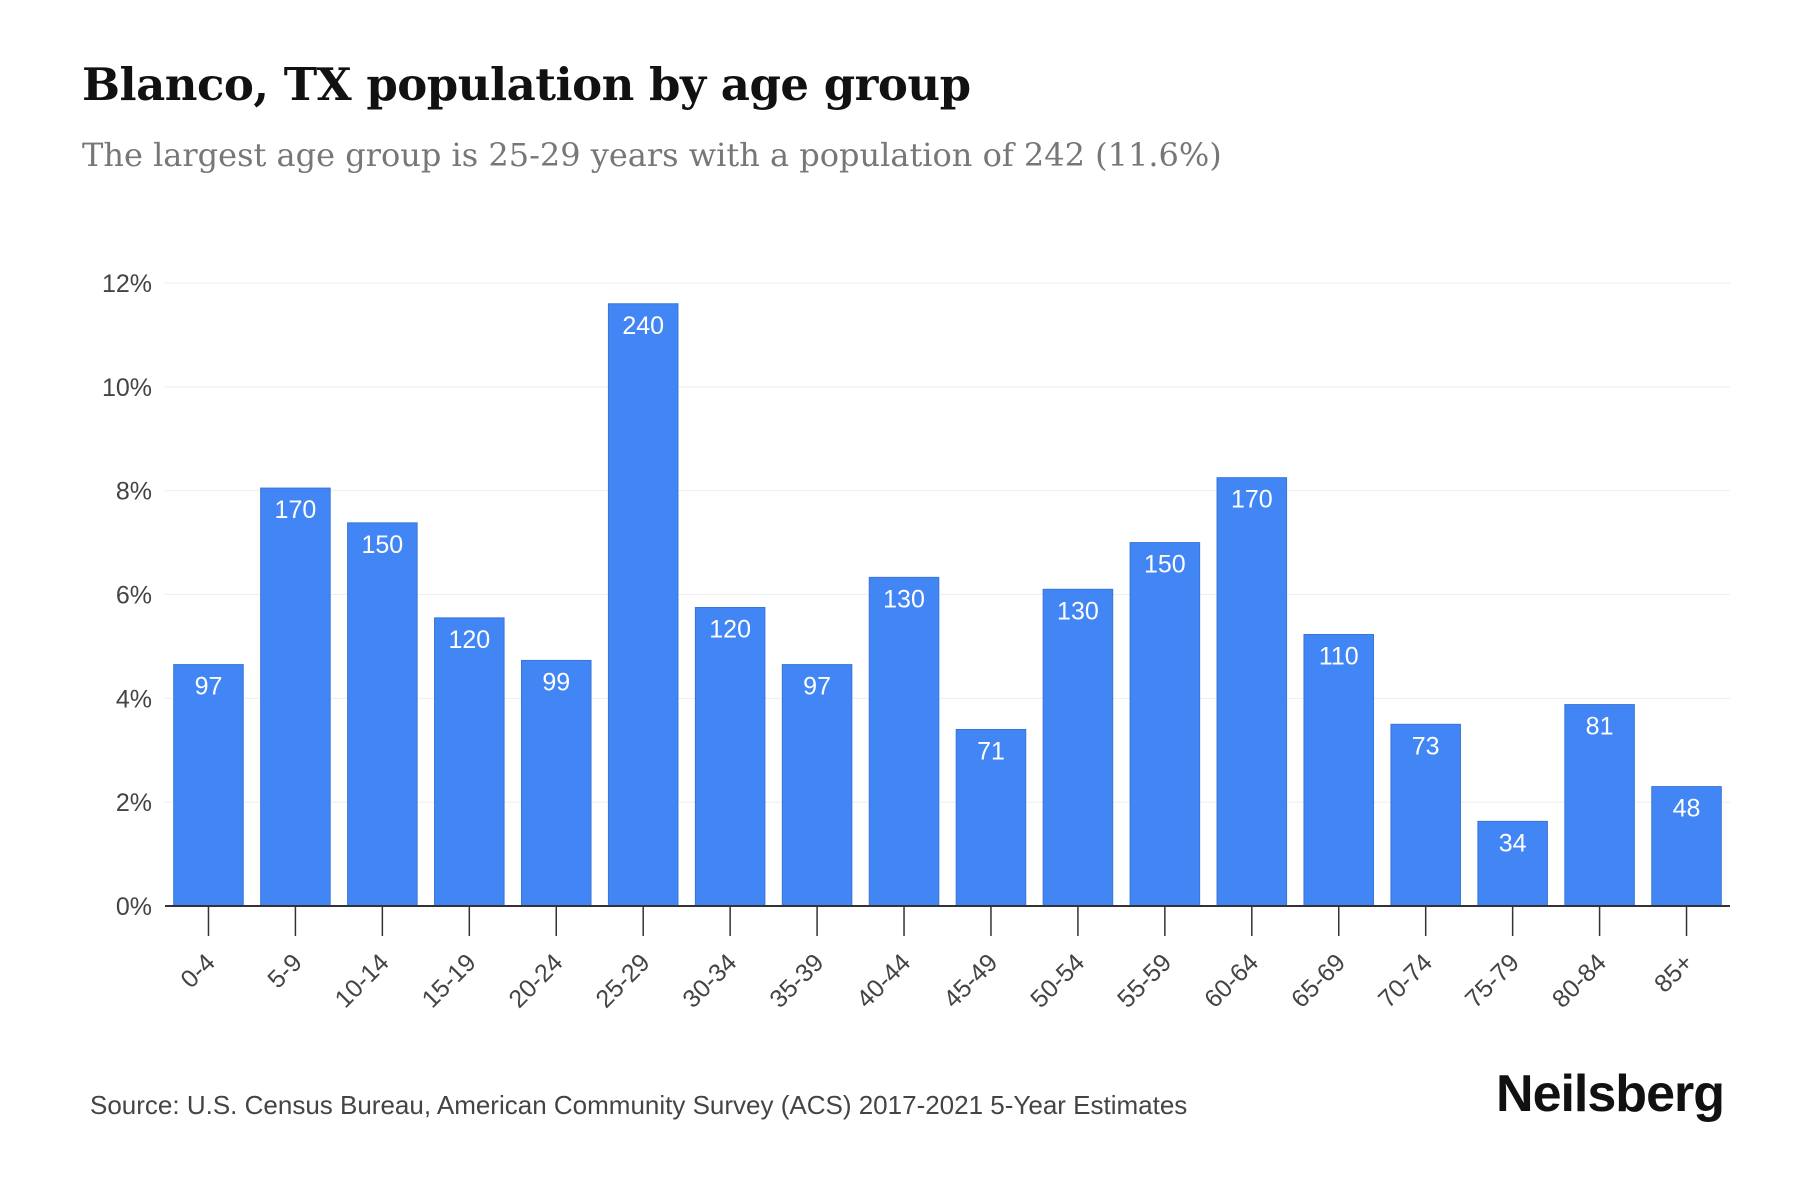 This screenshot has height=1200, width=1800. Describe the element at coordinates (1492, 980) in the screenshot. I see `x-tick-label: 75-79` at that location.